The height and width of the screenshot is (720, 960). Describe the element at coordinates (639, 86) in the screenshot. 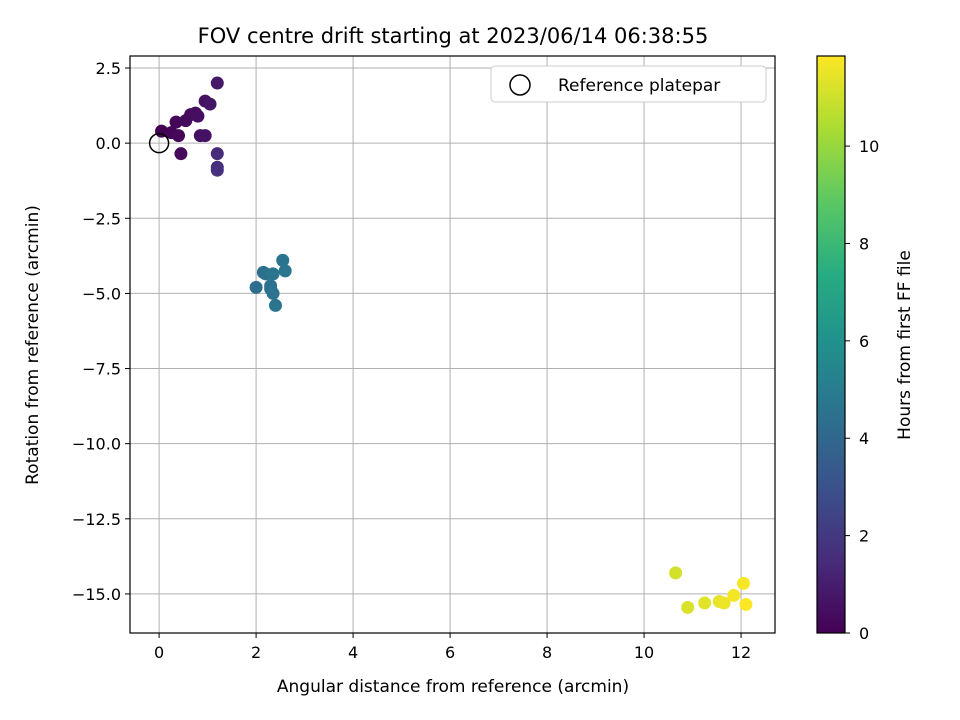

I see `legend-label: Reference platepar` at that location.